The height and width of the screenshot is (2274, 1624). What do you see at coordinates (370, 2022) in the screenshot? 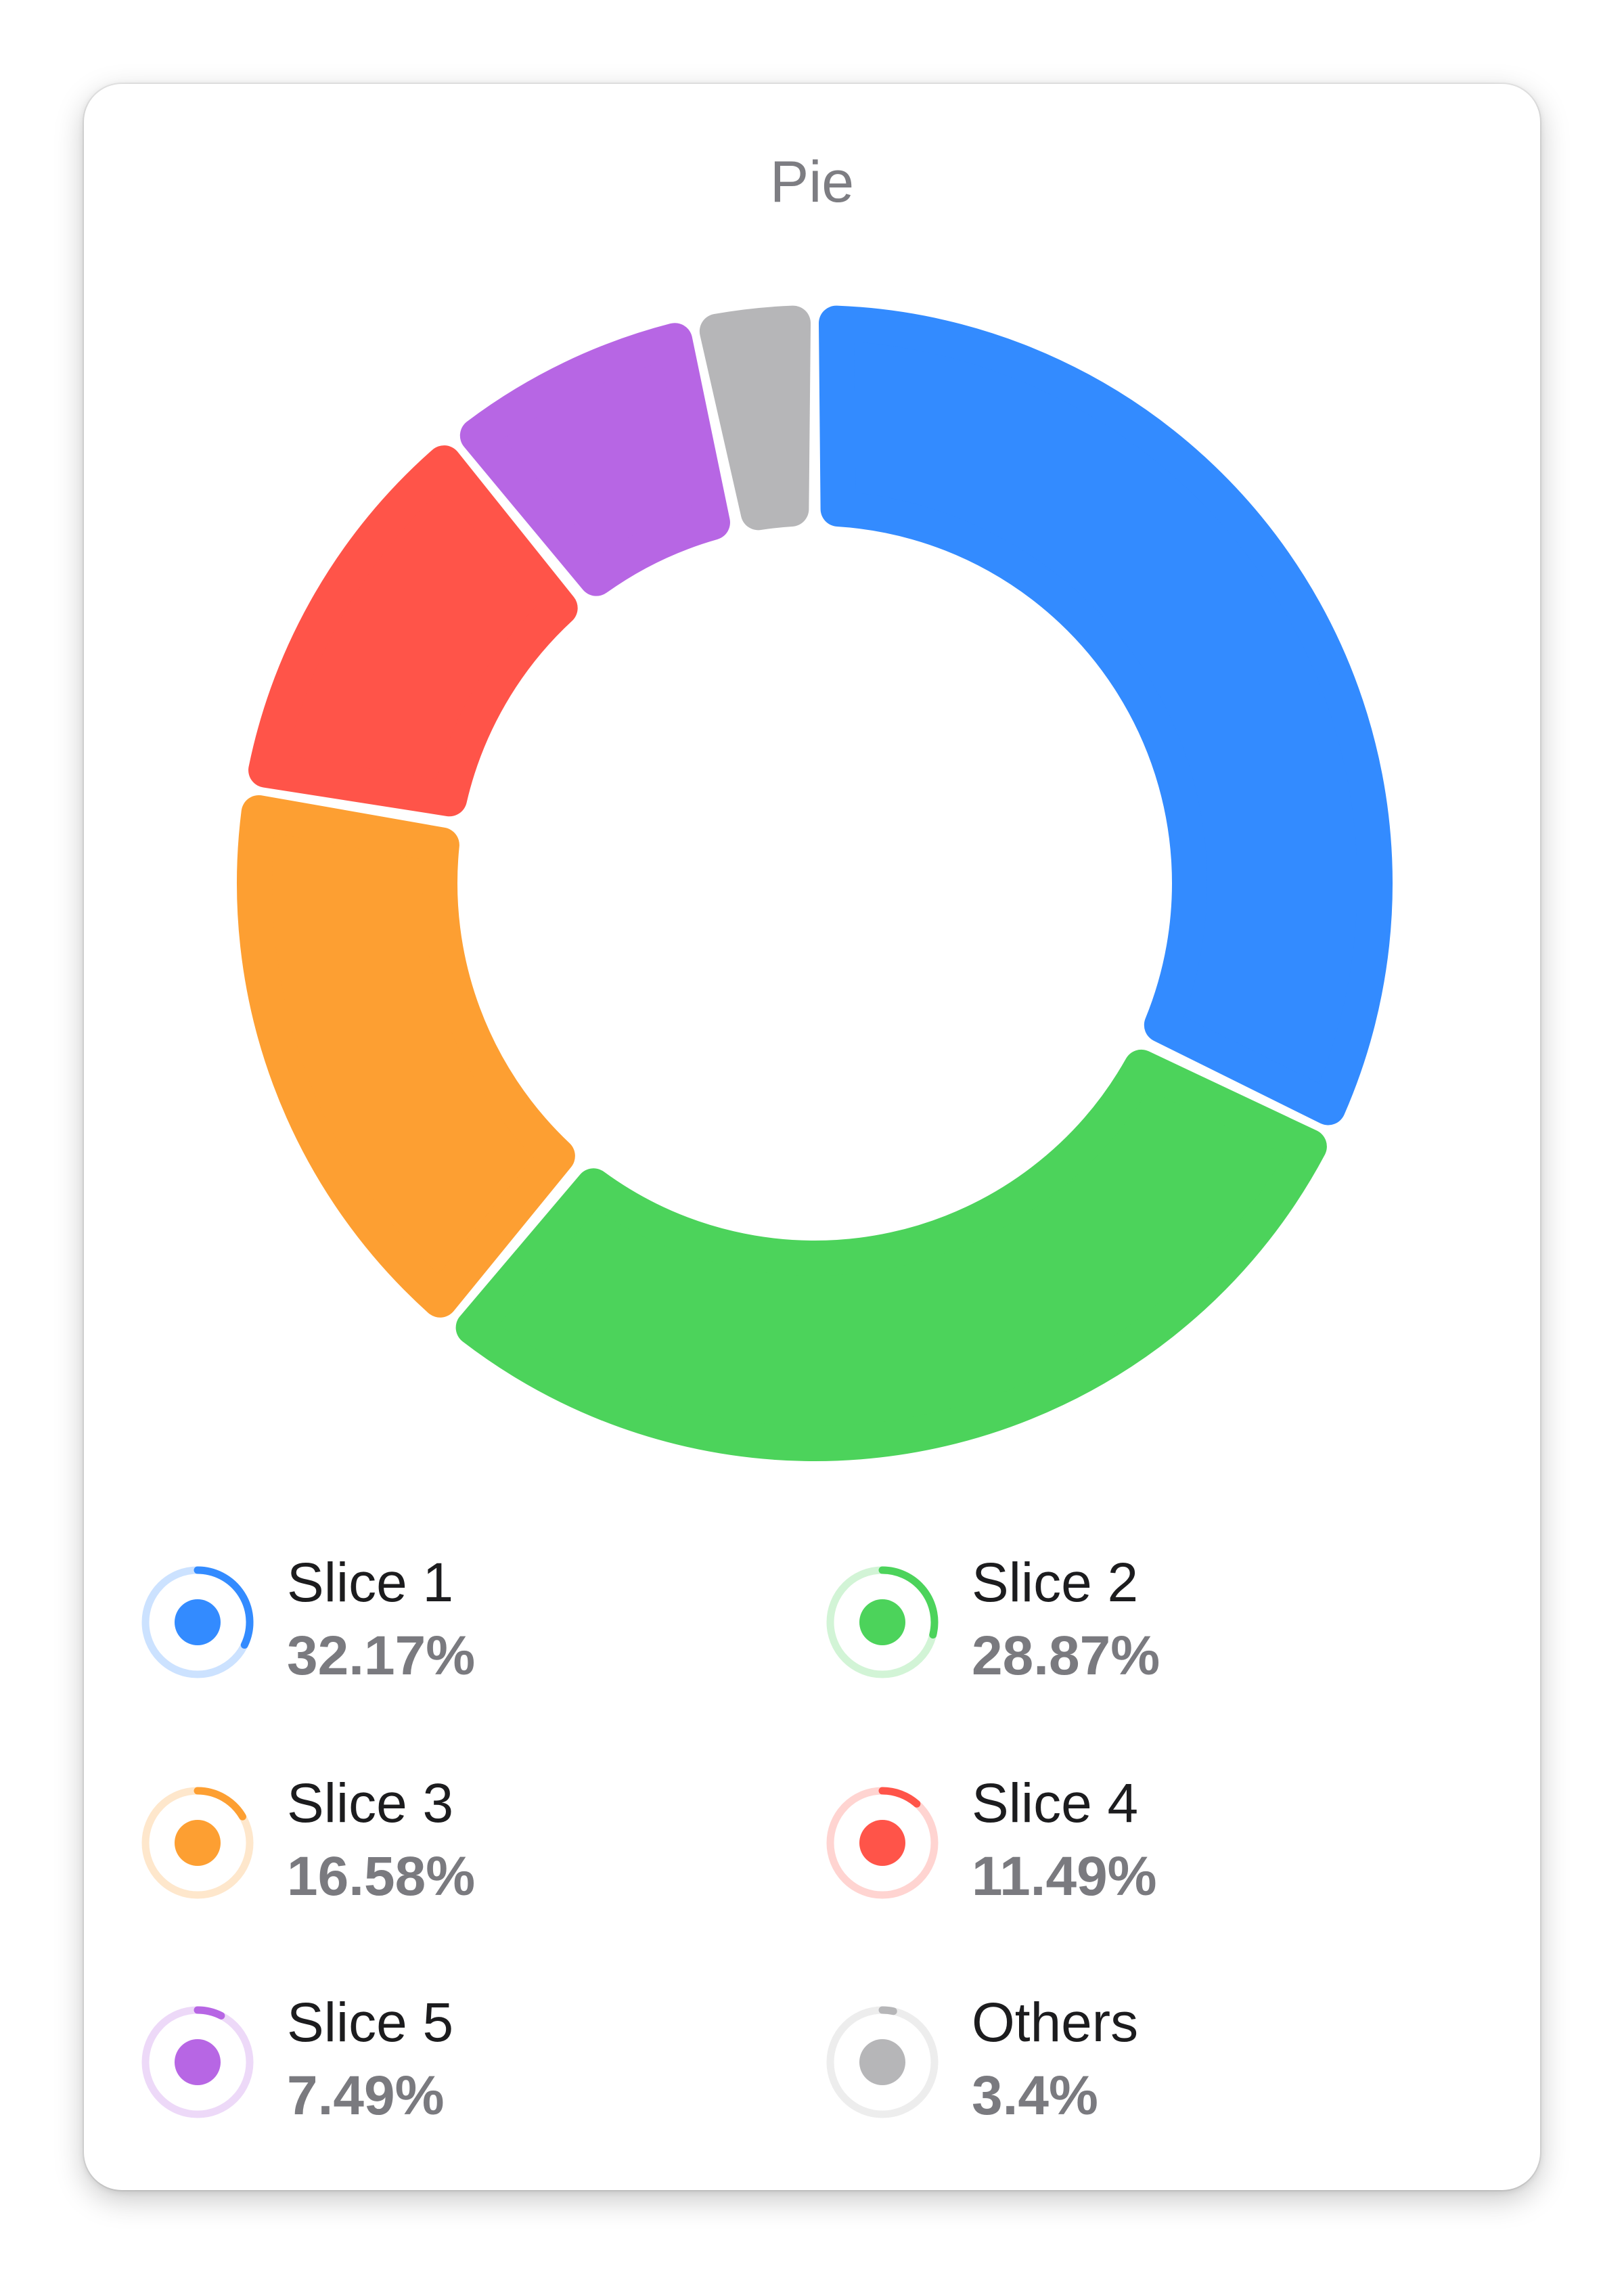
I see `legend-name: Slice 5` at bounding box center [370, 2022].